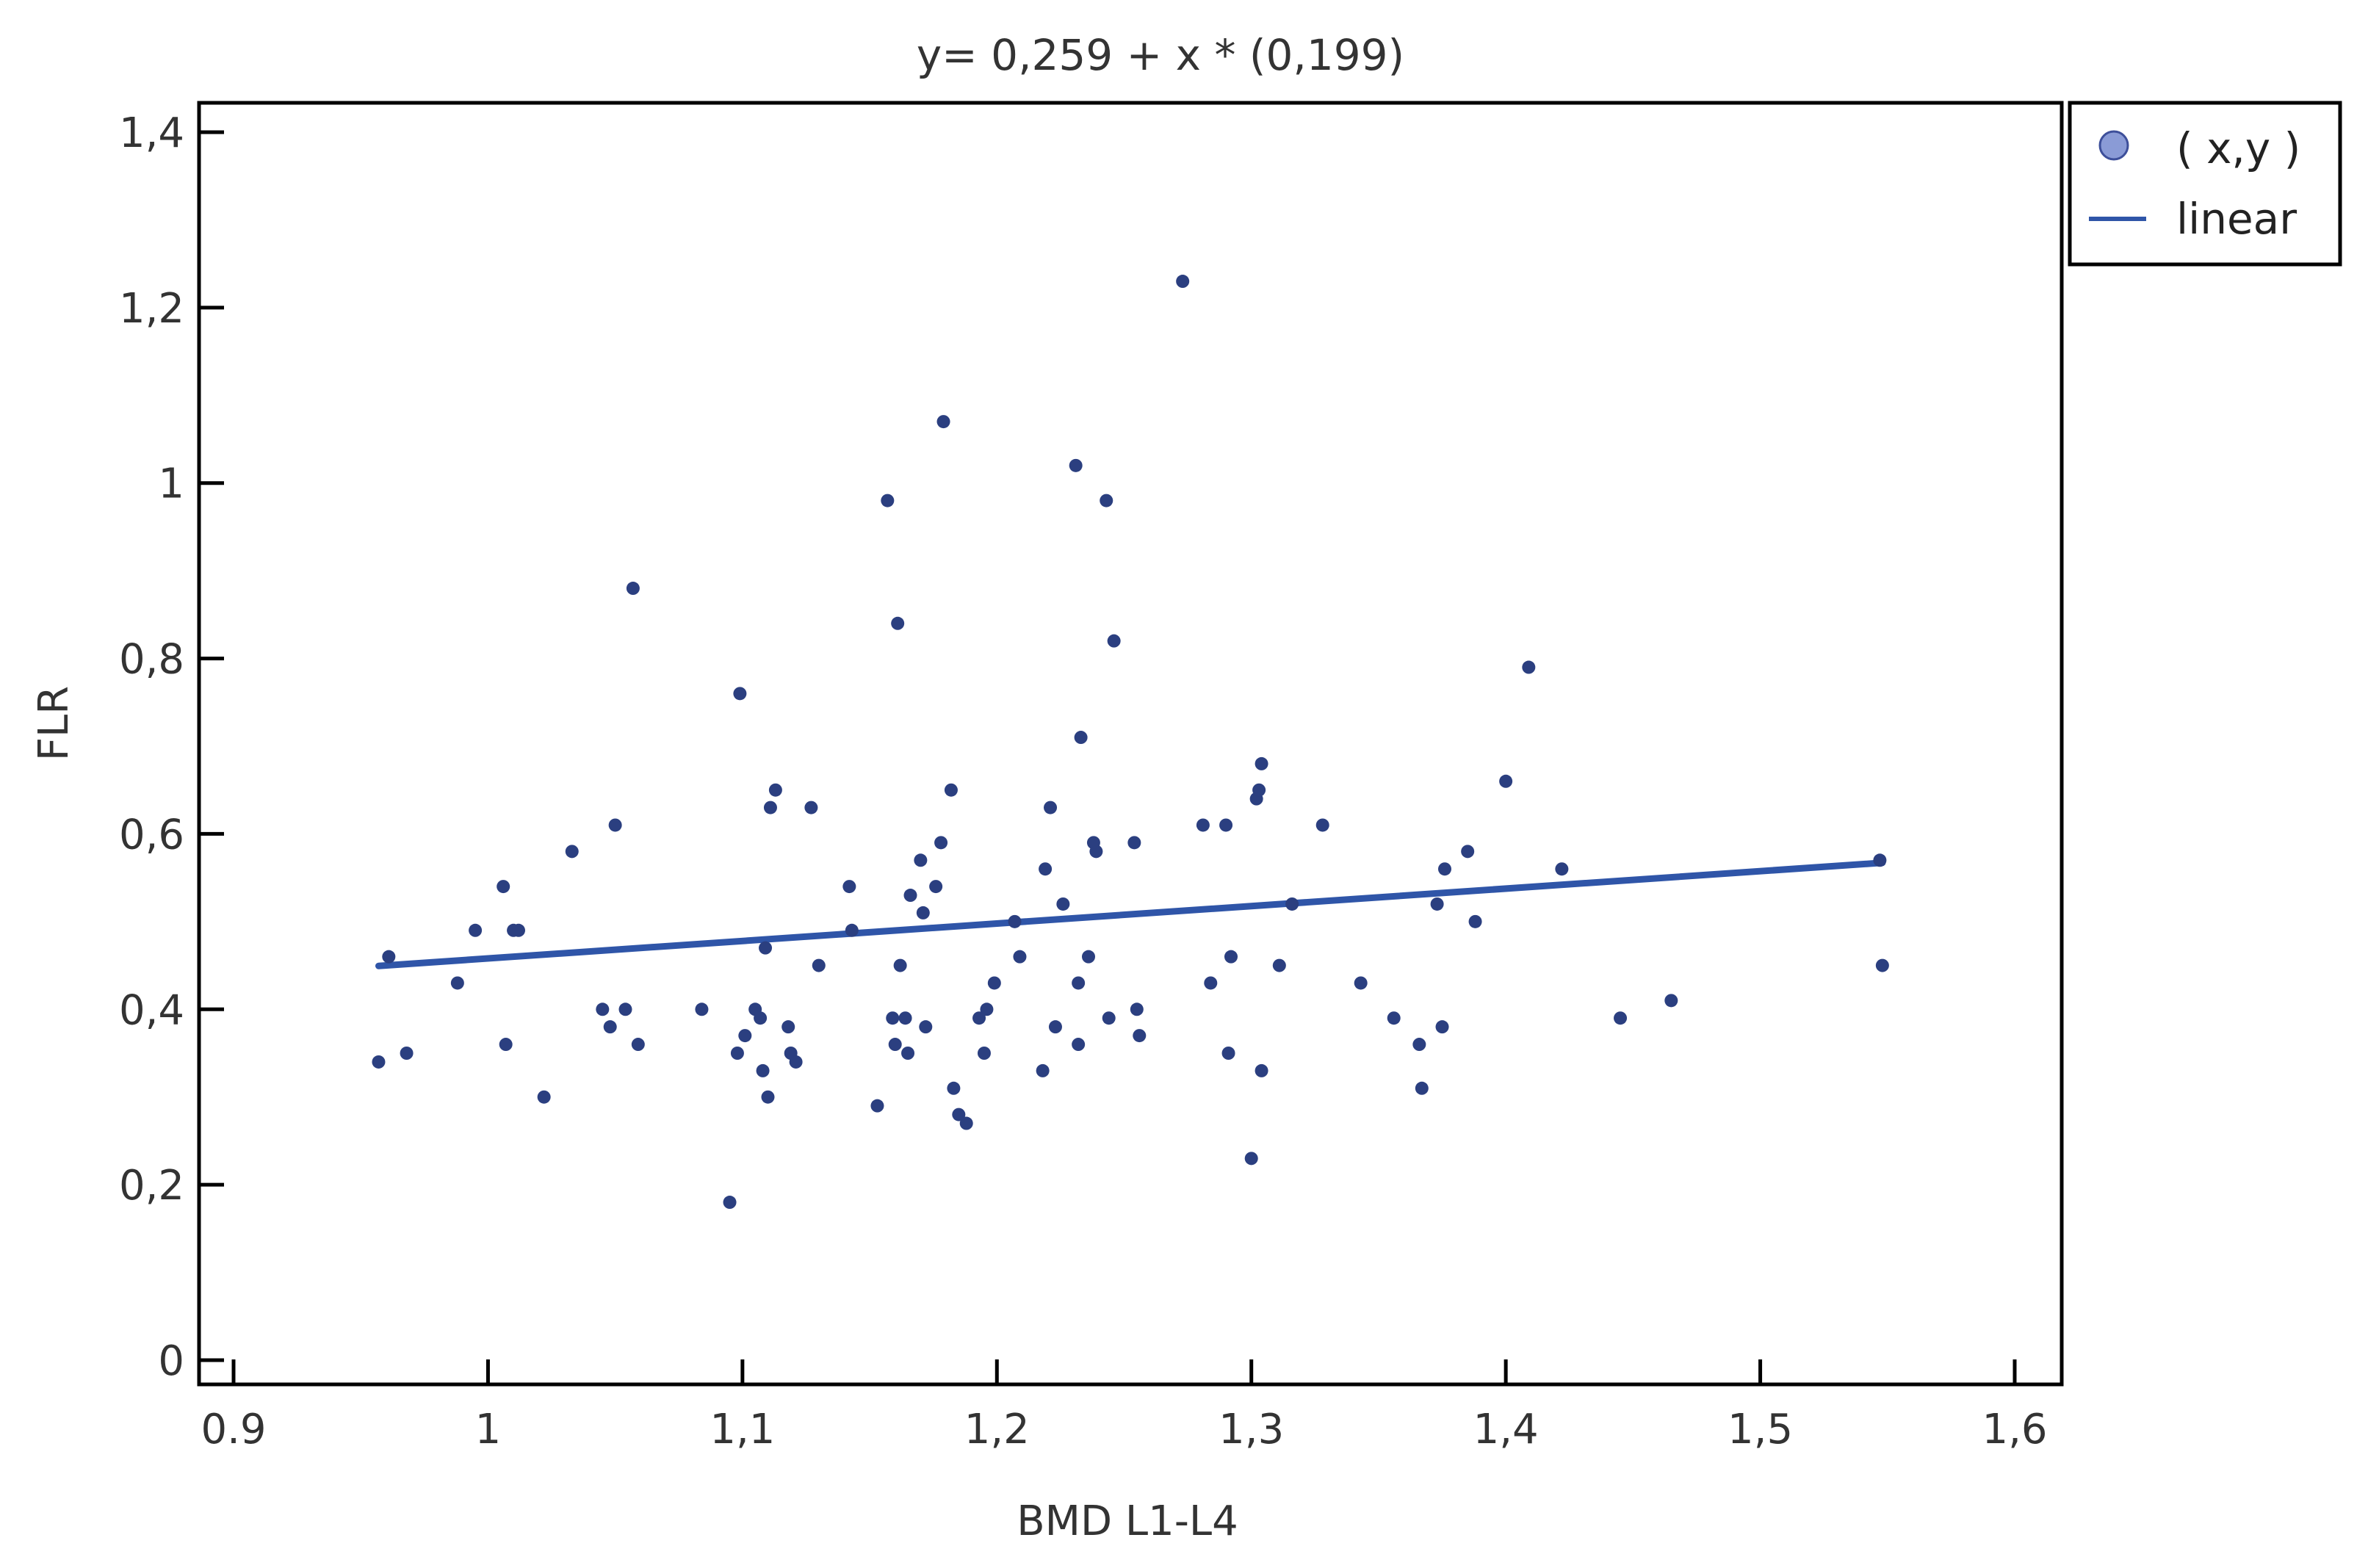  Describe the element at coordinates (151, 309) in the screenshot. I see `y-tick-label: 1,2` at that location.